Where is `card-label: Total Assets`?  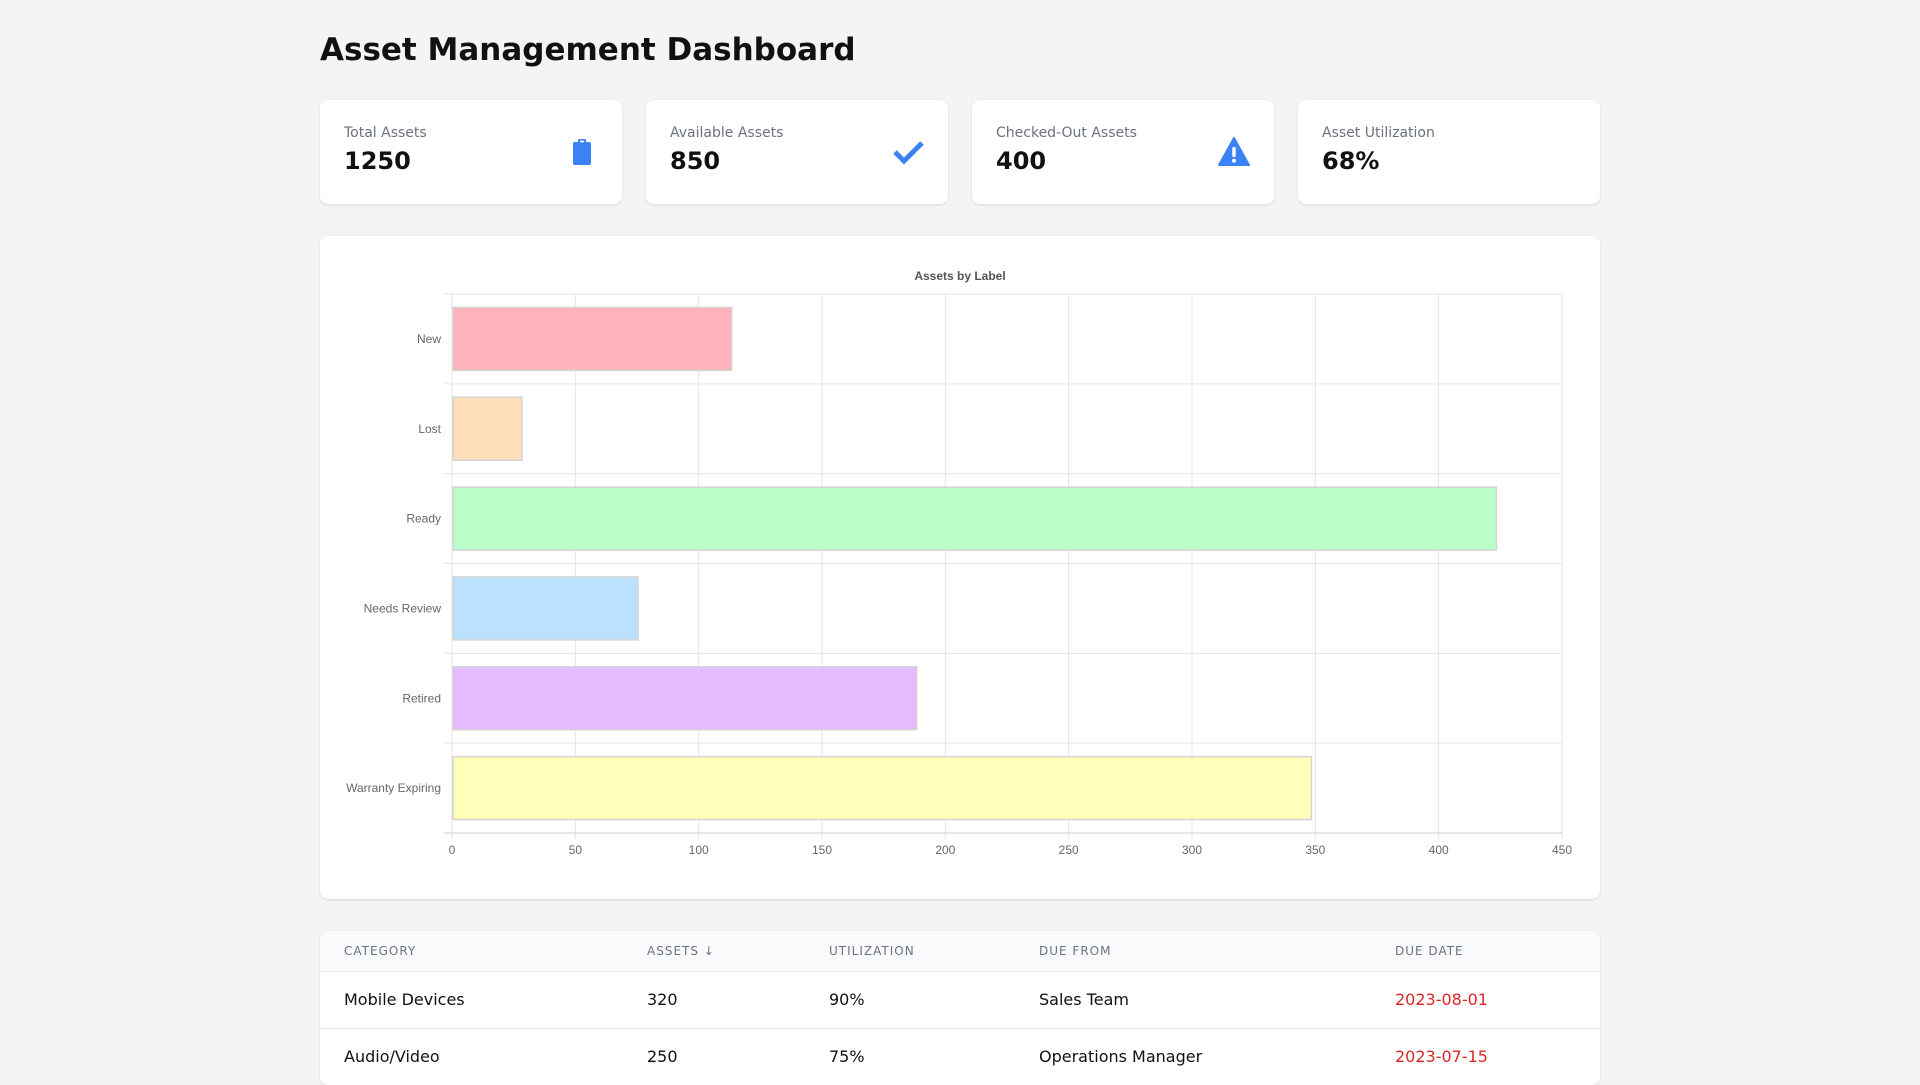
card-label: Total Assets is located at coordinates (385, 133).